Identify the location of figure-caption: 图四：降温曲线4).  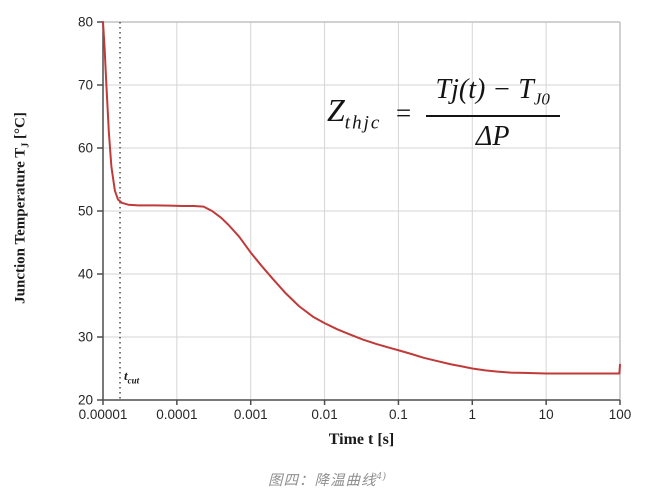
(327, 479).